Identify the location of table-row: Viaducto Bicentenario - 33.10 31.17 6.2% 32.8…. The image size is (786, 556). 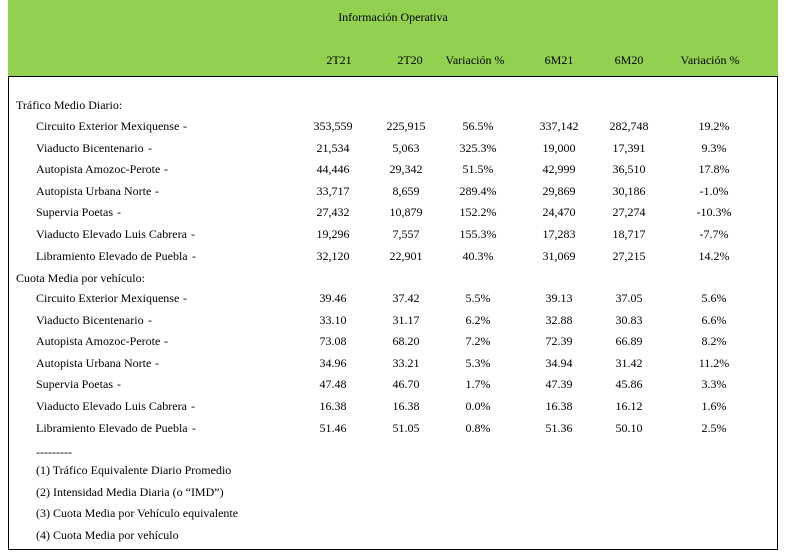
(393, 320).